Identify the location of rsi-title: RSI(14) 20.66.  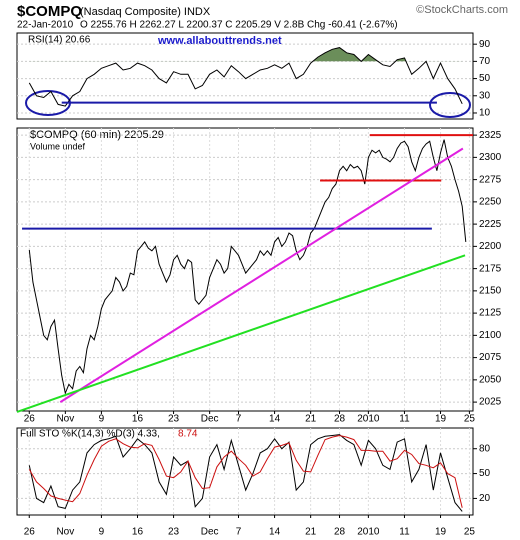
(59, 40).